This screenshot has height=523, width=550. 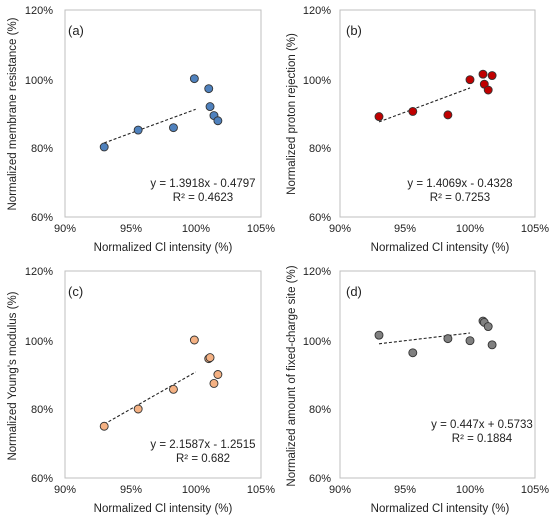 I want to click on r-squared-label: R² = 0.4623, so click(x=203, y=198).